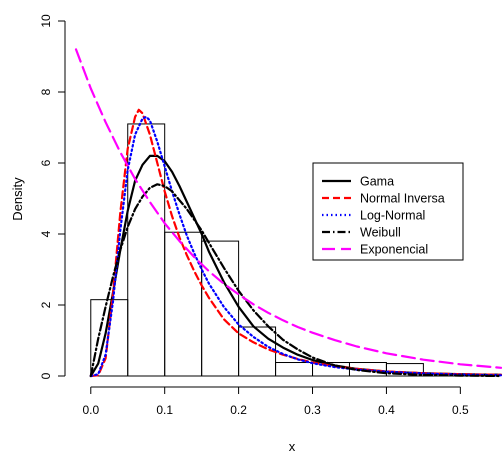 The height and width of the screenshot is (455, 502). Describe the element at coordinates (386, 410) in the screenshot. I see `x-tick-label: 0.4` at that location.